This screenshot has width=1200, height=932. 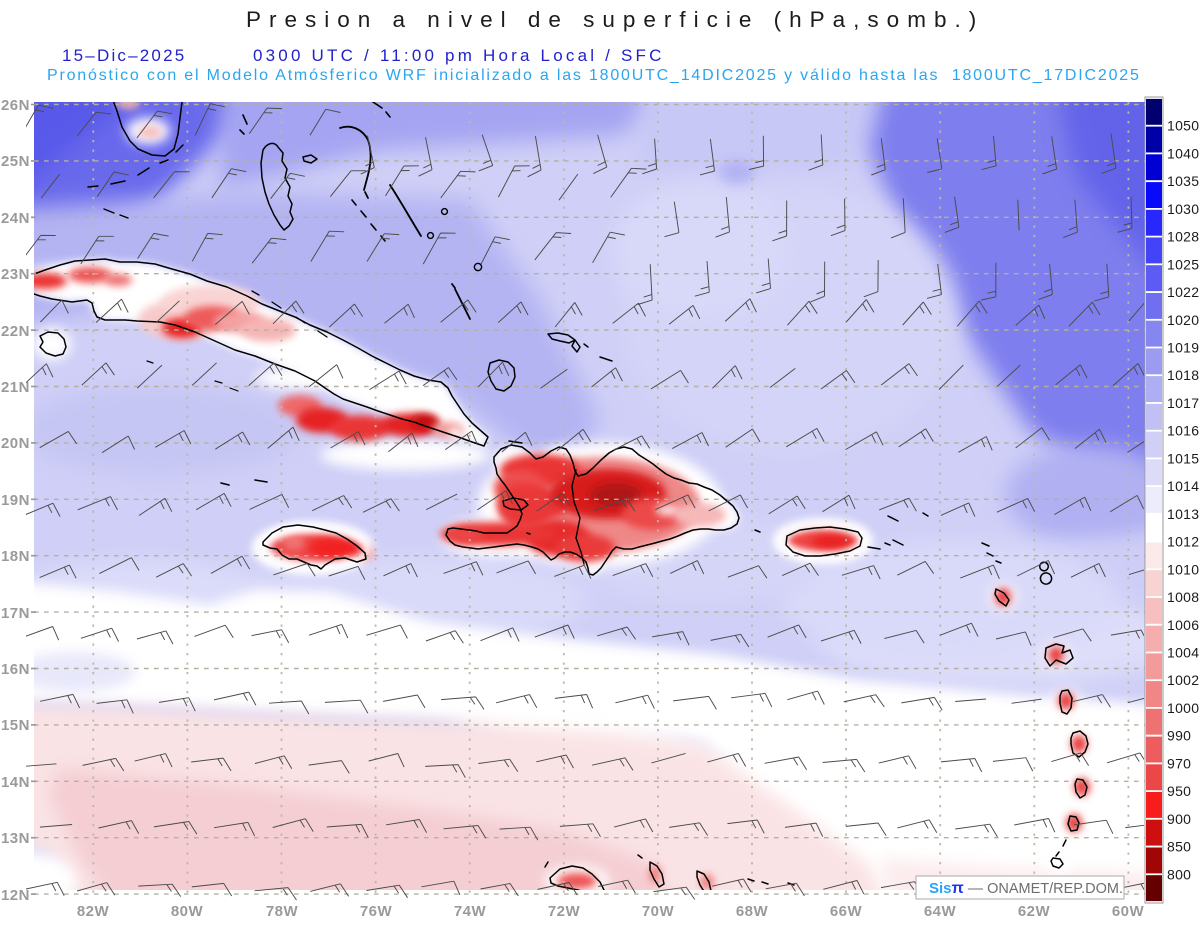 I want to click on svg-text: 1050, so click(x=1183, y=126).